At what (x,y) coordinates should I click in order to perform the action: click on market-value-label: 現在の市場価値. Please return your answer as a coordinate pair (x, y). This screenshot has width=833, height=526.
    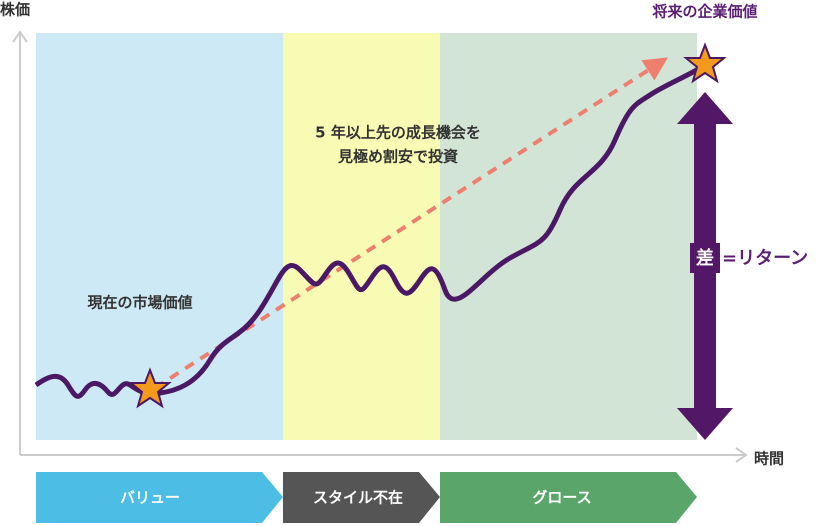
    Looking at the image, I should click on (139, 303).